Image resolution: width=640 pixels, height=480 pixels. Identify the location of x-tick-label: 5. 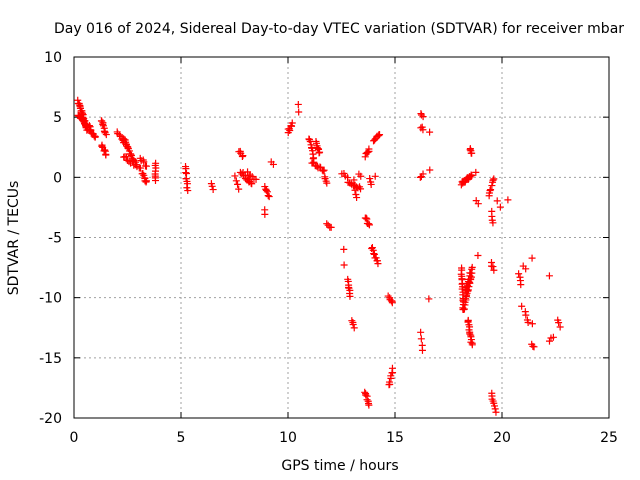
(181, 438).